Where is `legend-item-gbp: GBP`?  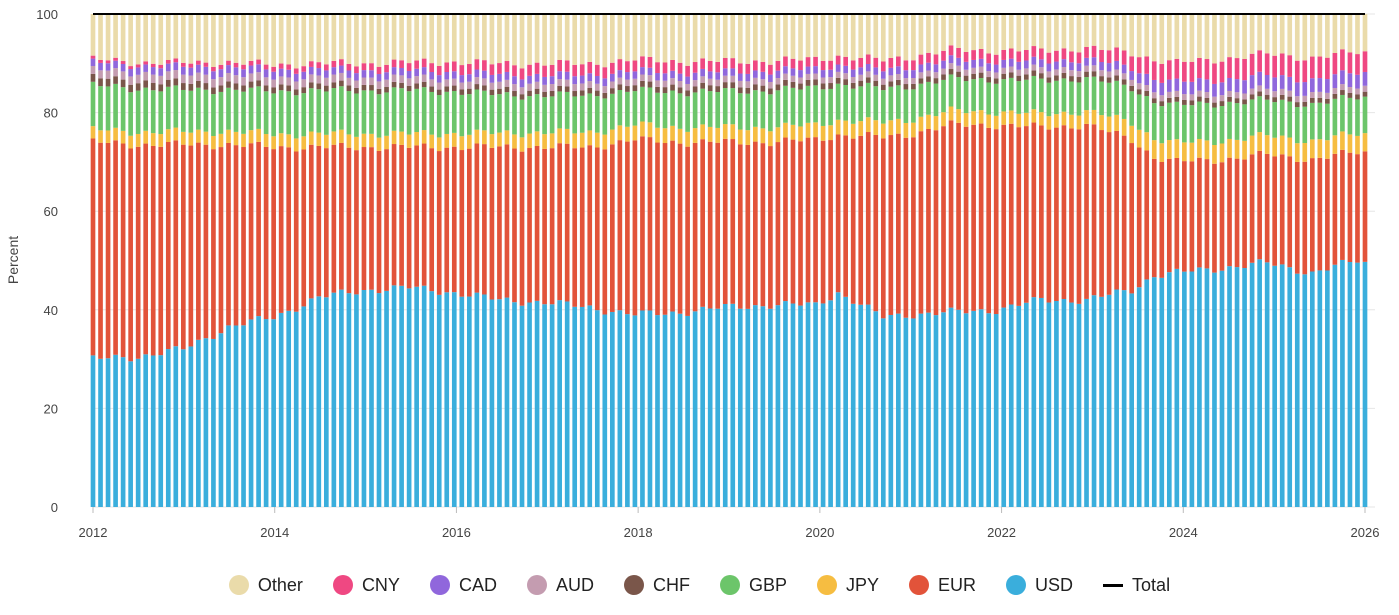
legend-item-gbp: GBP is located at coordinates (753, 585).